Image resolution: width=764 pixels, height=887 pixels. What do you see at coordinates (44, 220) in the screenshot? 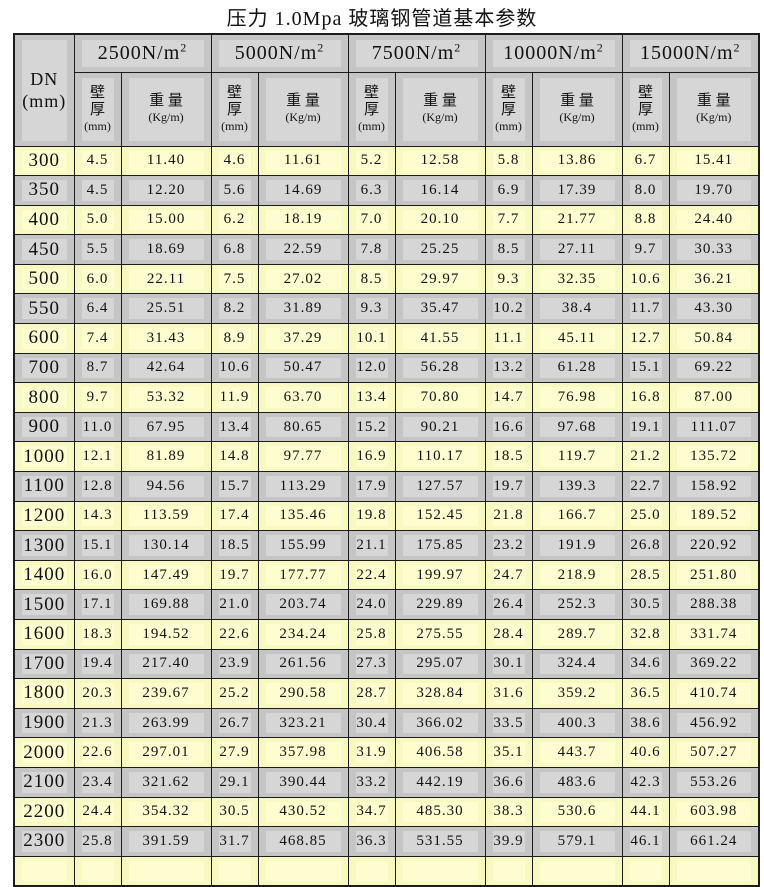
I see `dn-cell: 400` at bounding box center [44, 220].